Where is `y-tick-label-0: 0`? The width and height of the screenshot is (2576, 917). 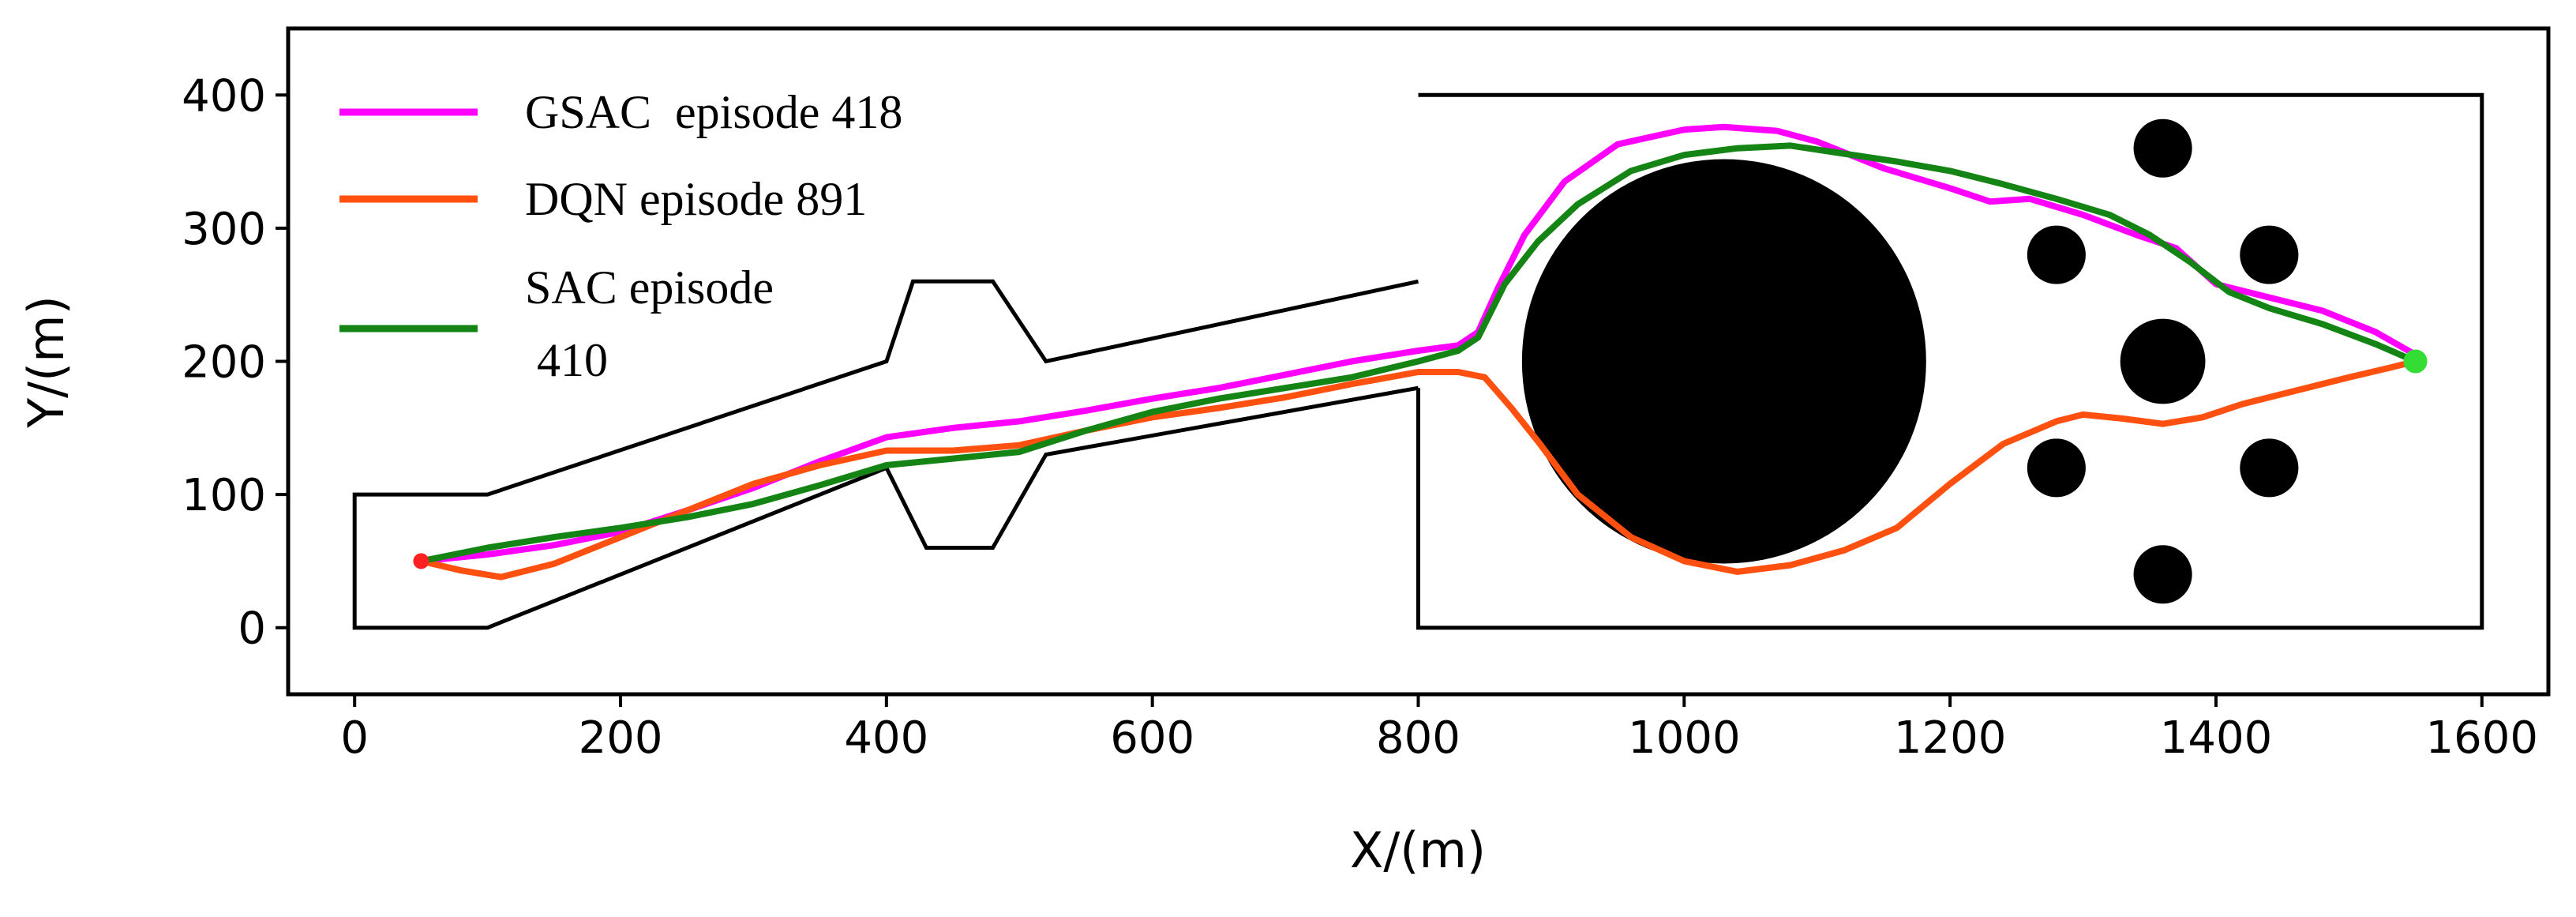 y-tick-label-0: 0 is located at coordinates (252, 629).